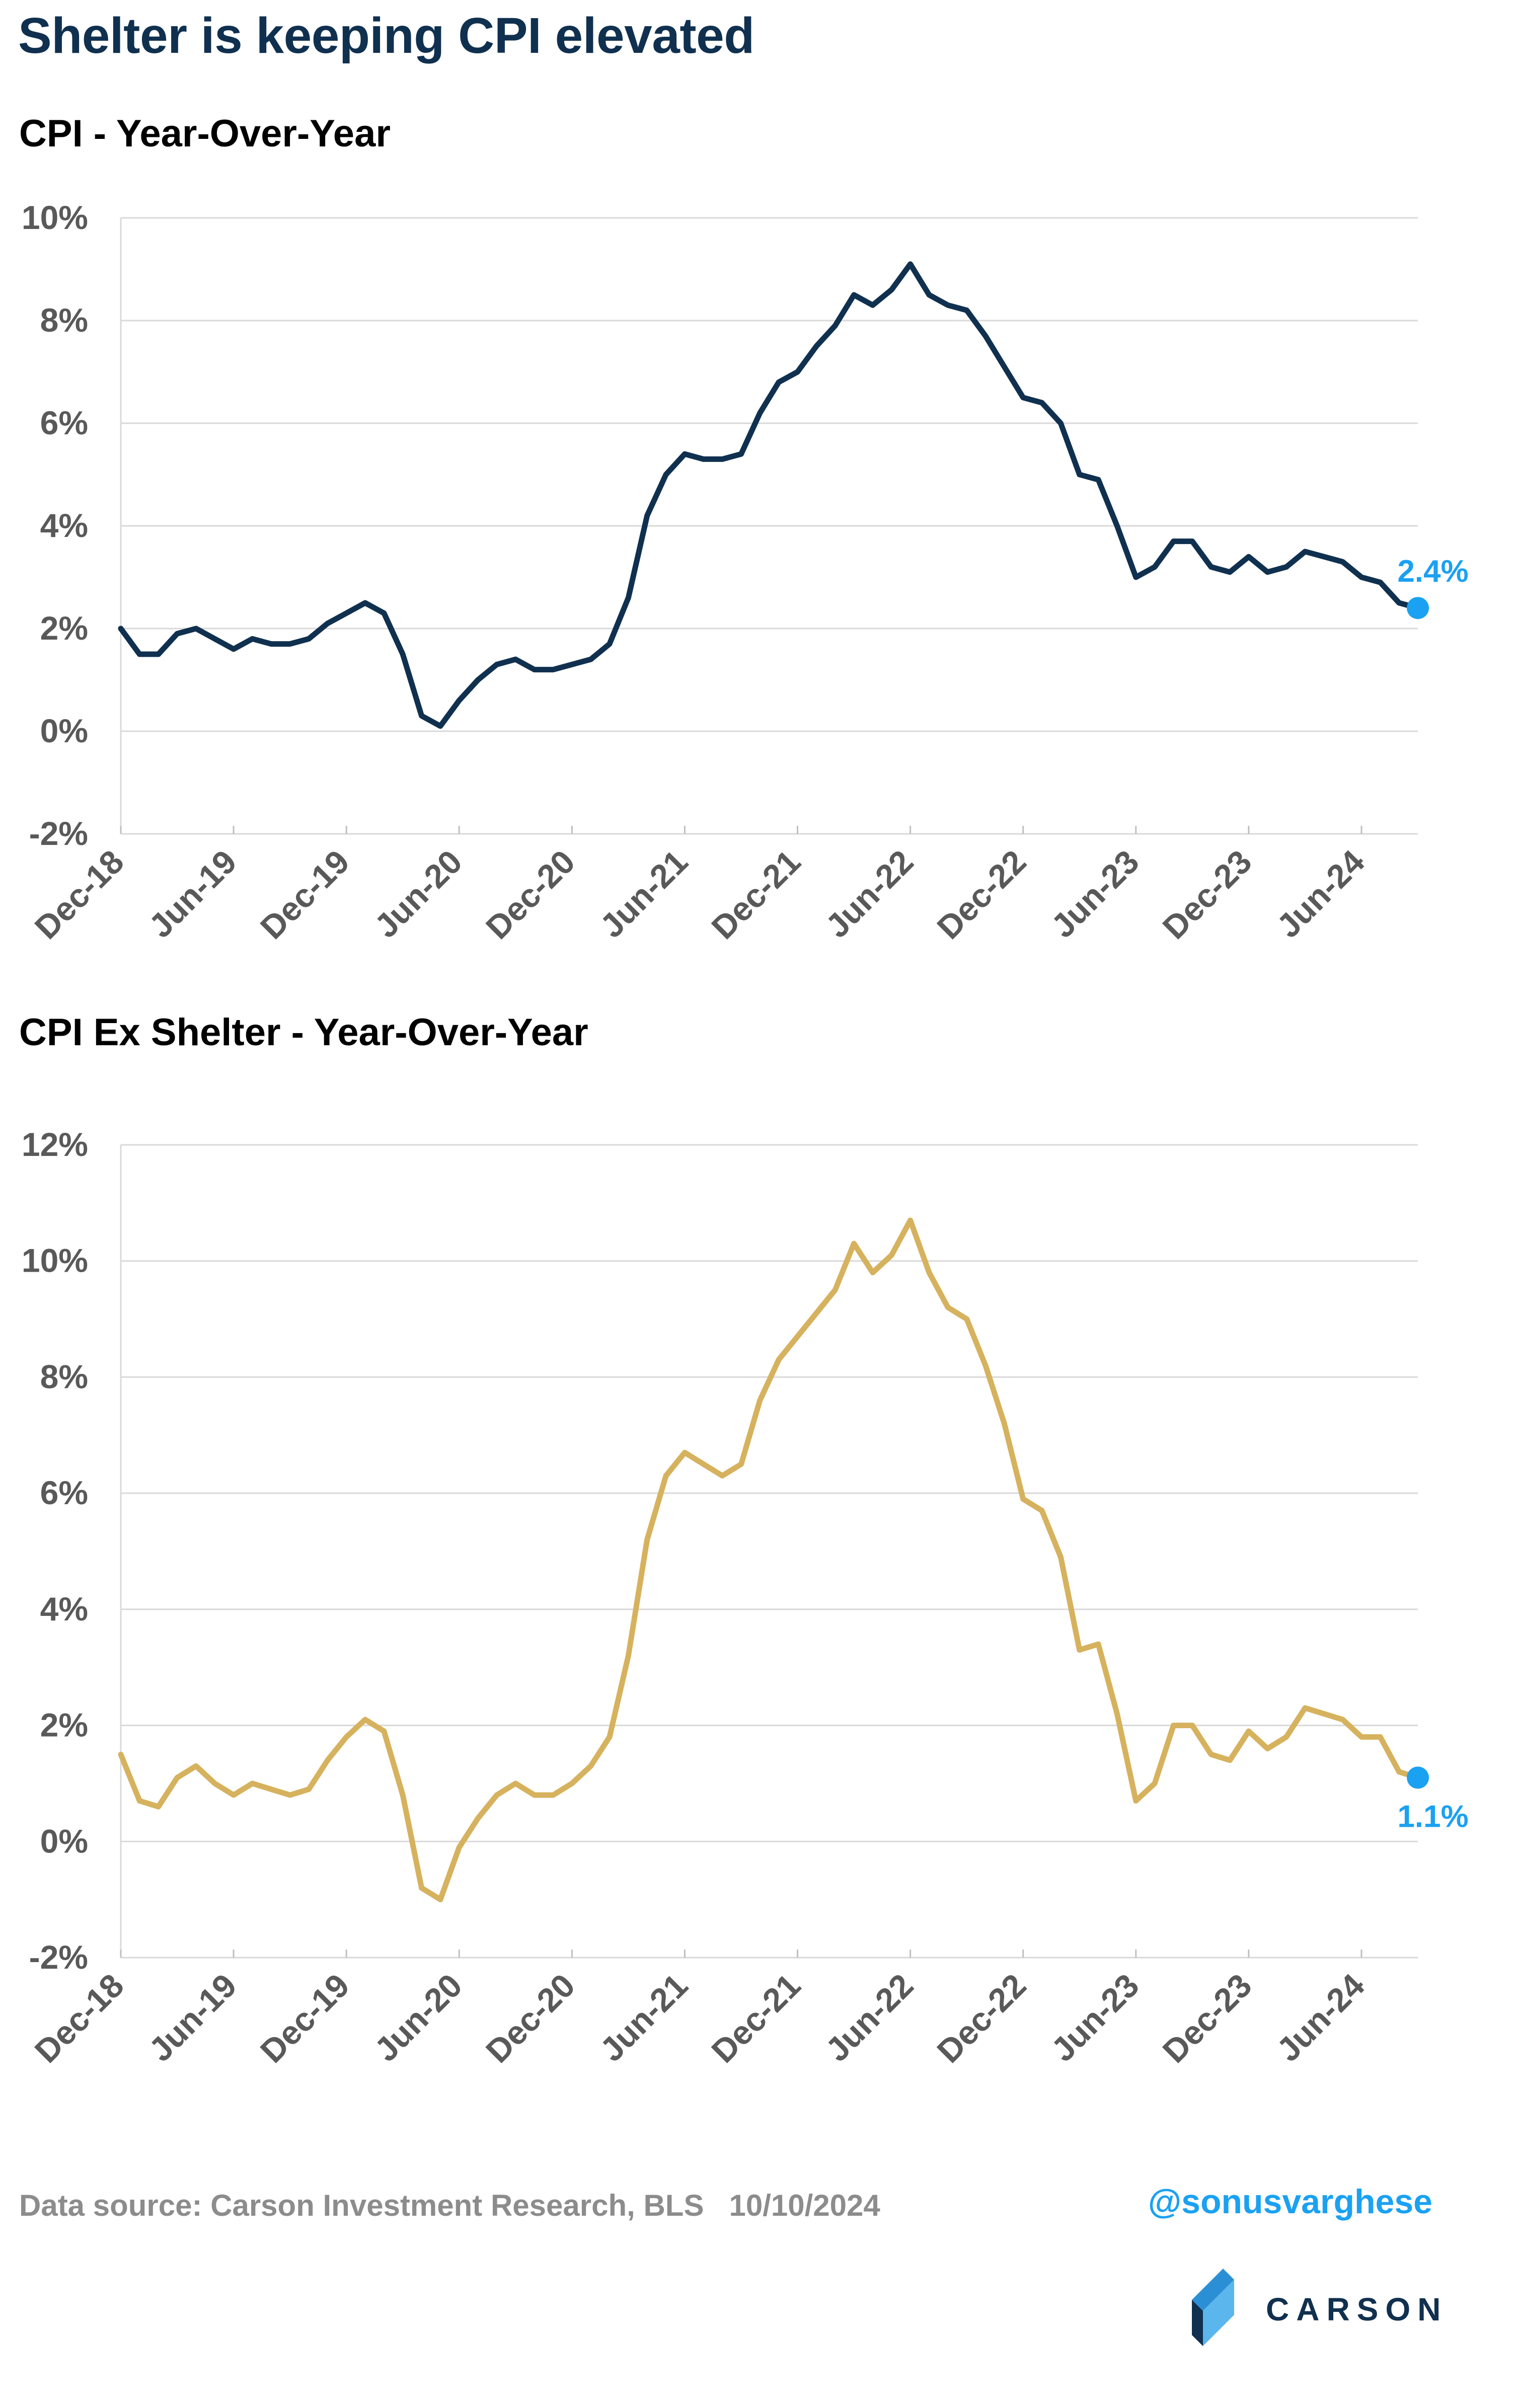  Describe the element at coordinates (1432, 572) in the screenshot. I see `cpi-end-value-label: 2.4%` at that location.